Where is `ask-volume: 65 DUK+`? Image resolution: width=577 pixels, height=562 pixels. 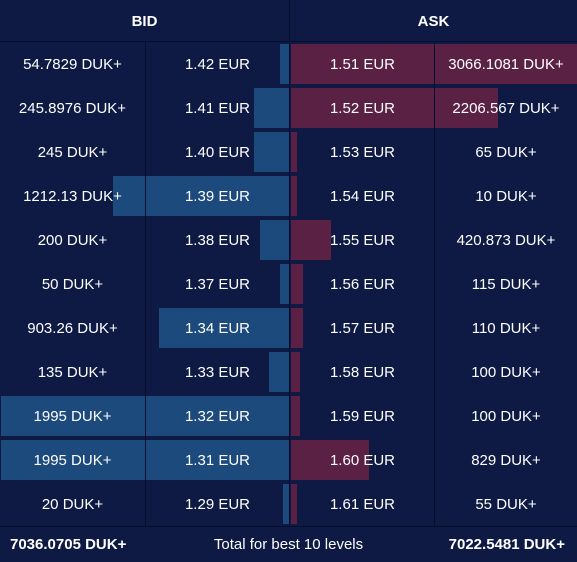 ask-volume: 65 DUK+ is located at coordinates (506, 152).